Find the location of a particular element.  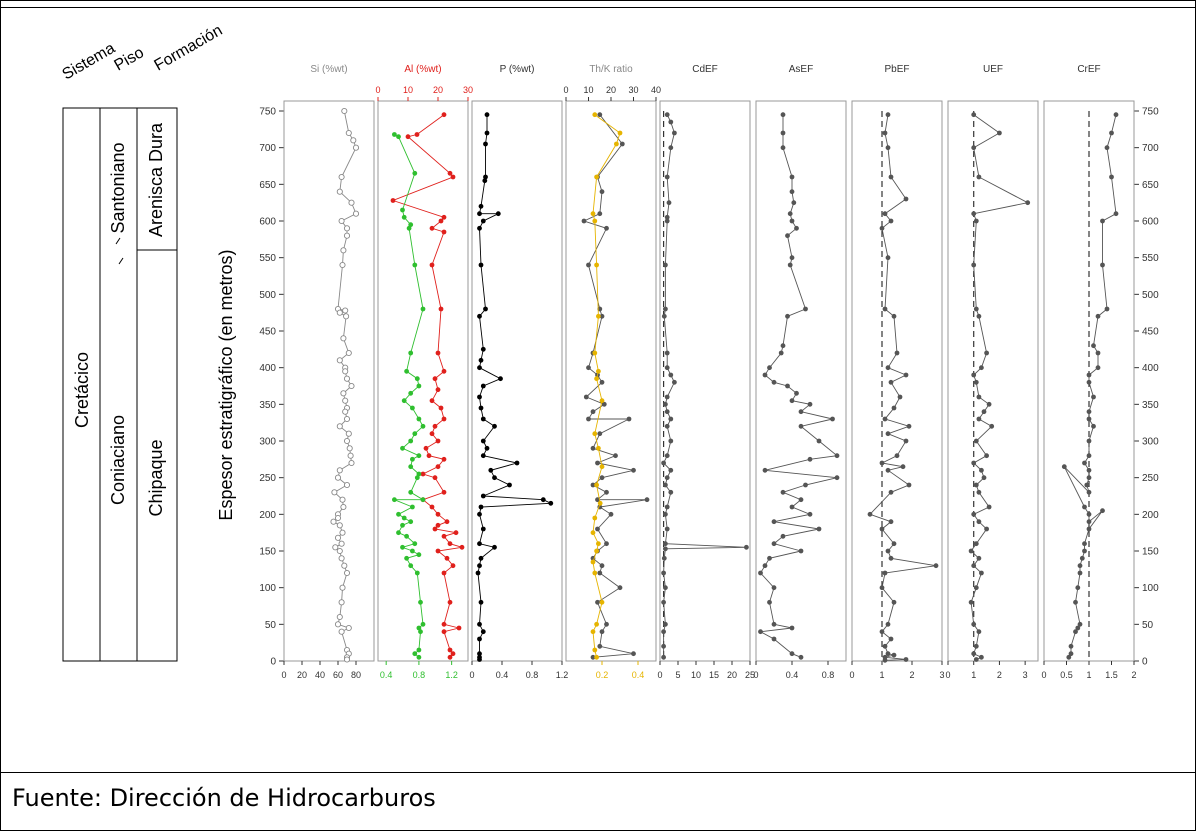

bottom-tick-label: 25 is located at coordinates (750, 675).